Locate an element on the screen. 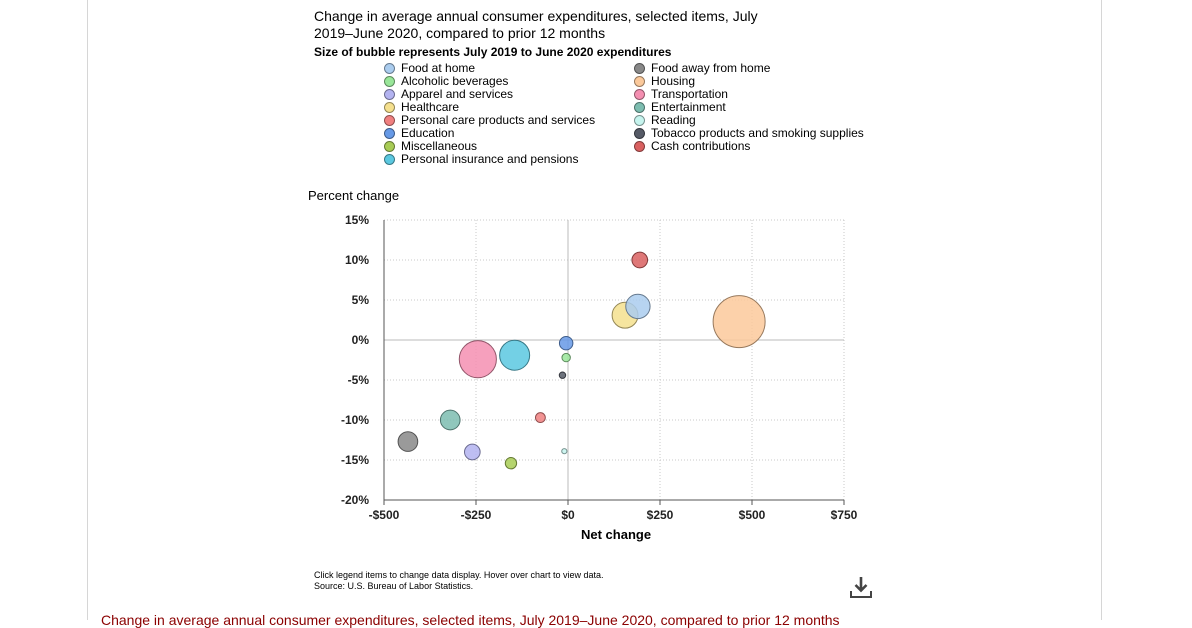 The height and width of the screenshot is (628, 1192). legend-item-personal-insurance-and-pensions: Personal insurance and pensions is located at coordinates (489, 159).